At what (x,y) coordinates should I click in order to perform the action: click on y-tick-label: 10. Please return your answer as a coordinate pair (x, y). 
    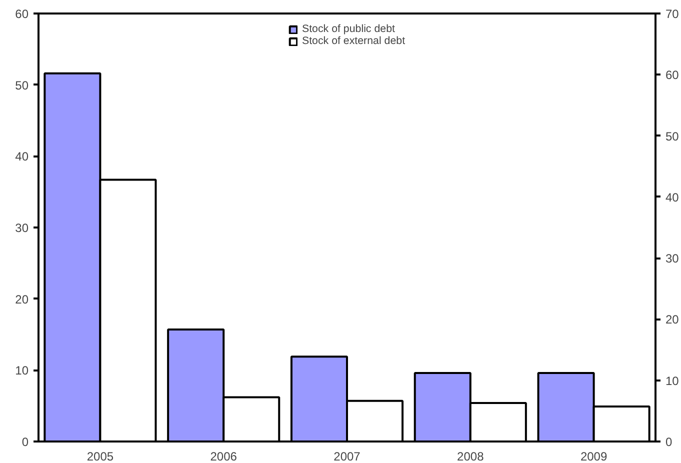
    Looking at the image, I should click on (22, 371).